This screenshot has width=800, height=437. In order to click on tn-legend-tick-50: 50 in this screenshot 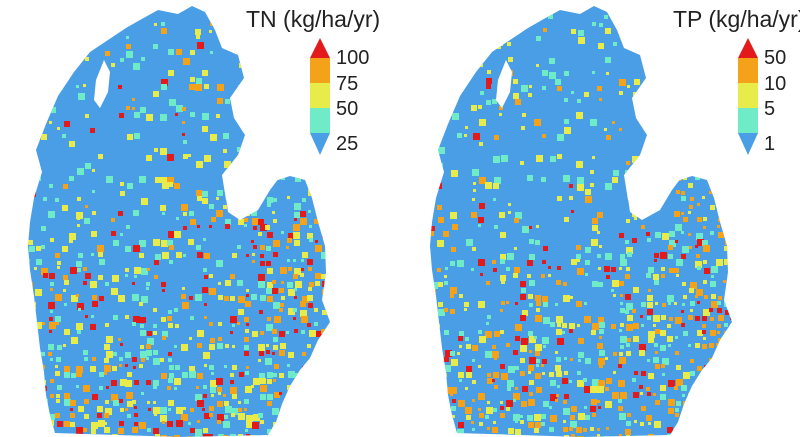, I will do `click(347, 109)`.